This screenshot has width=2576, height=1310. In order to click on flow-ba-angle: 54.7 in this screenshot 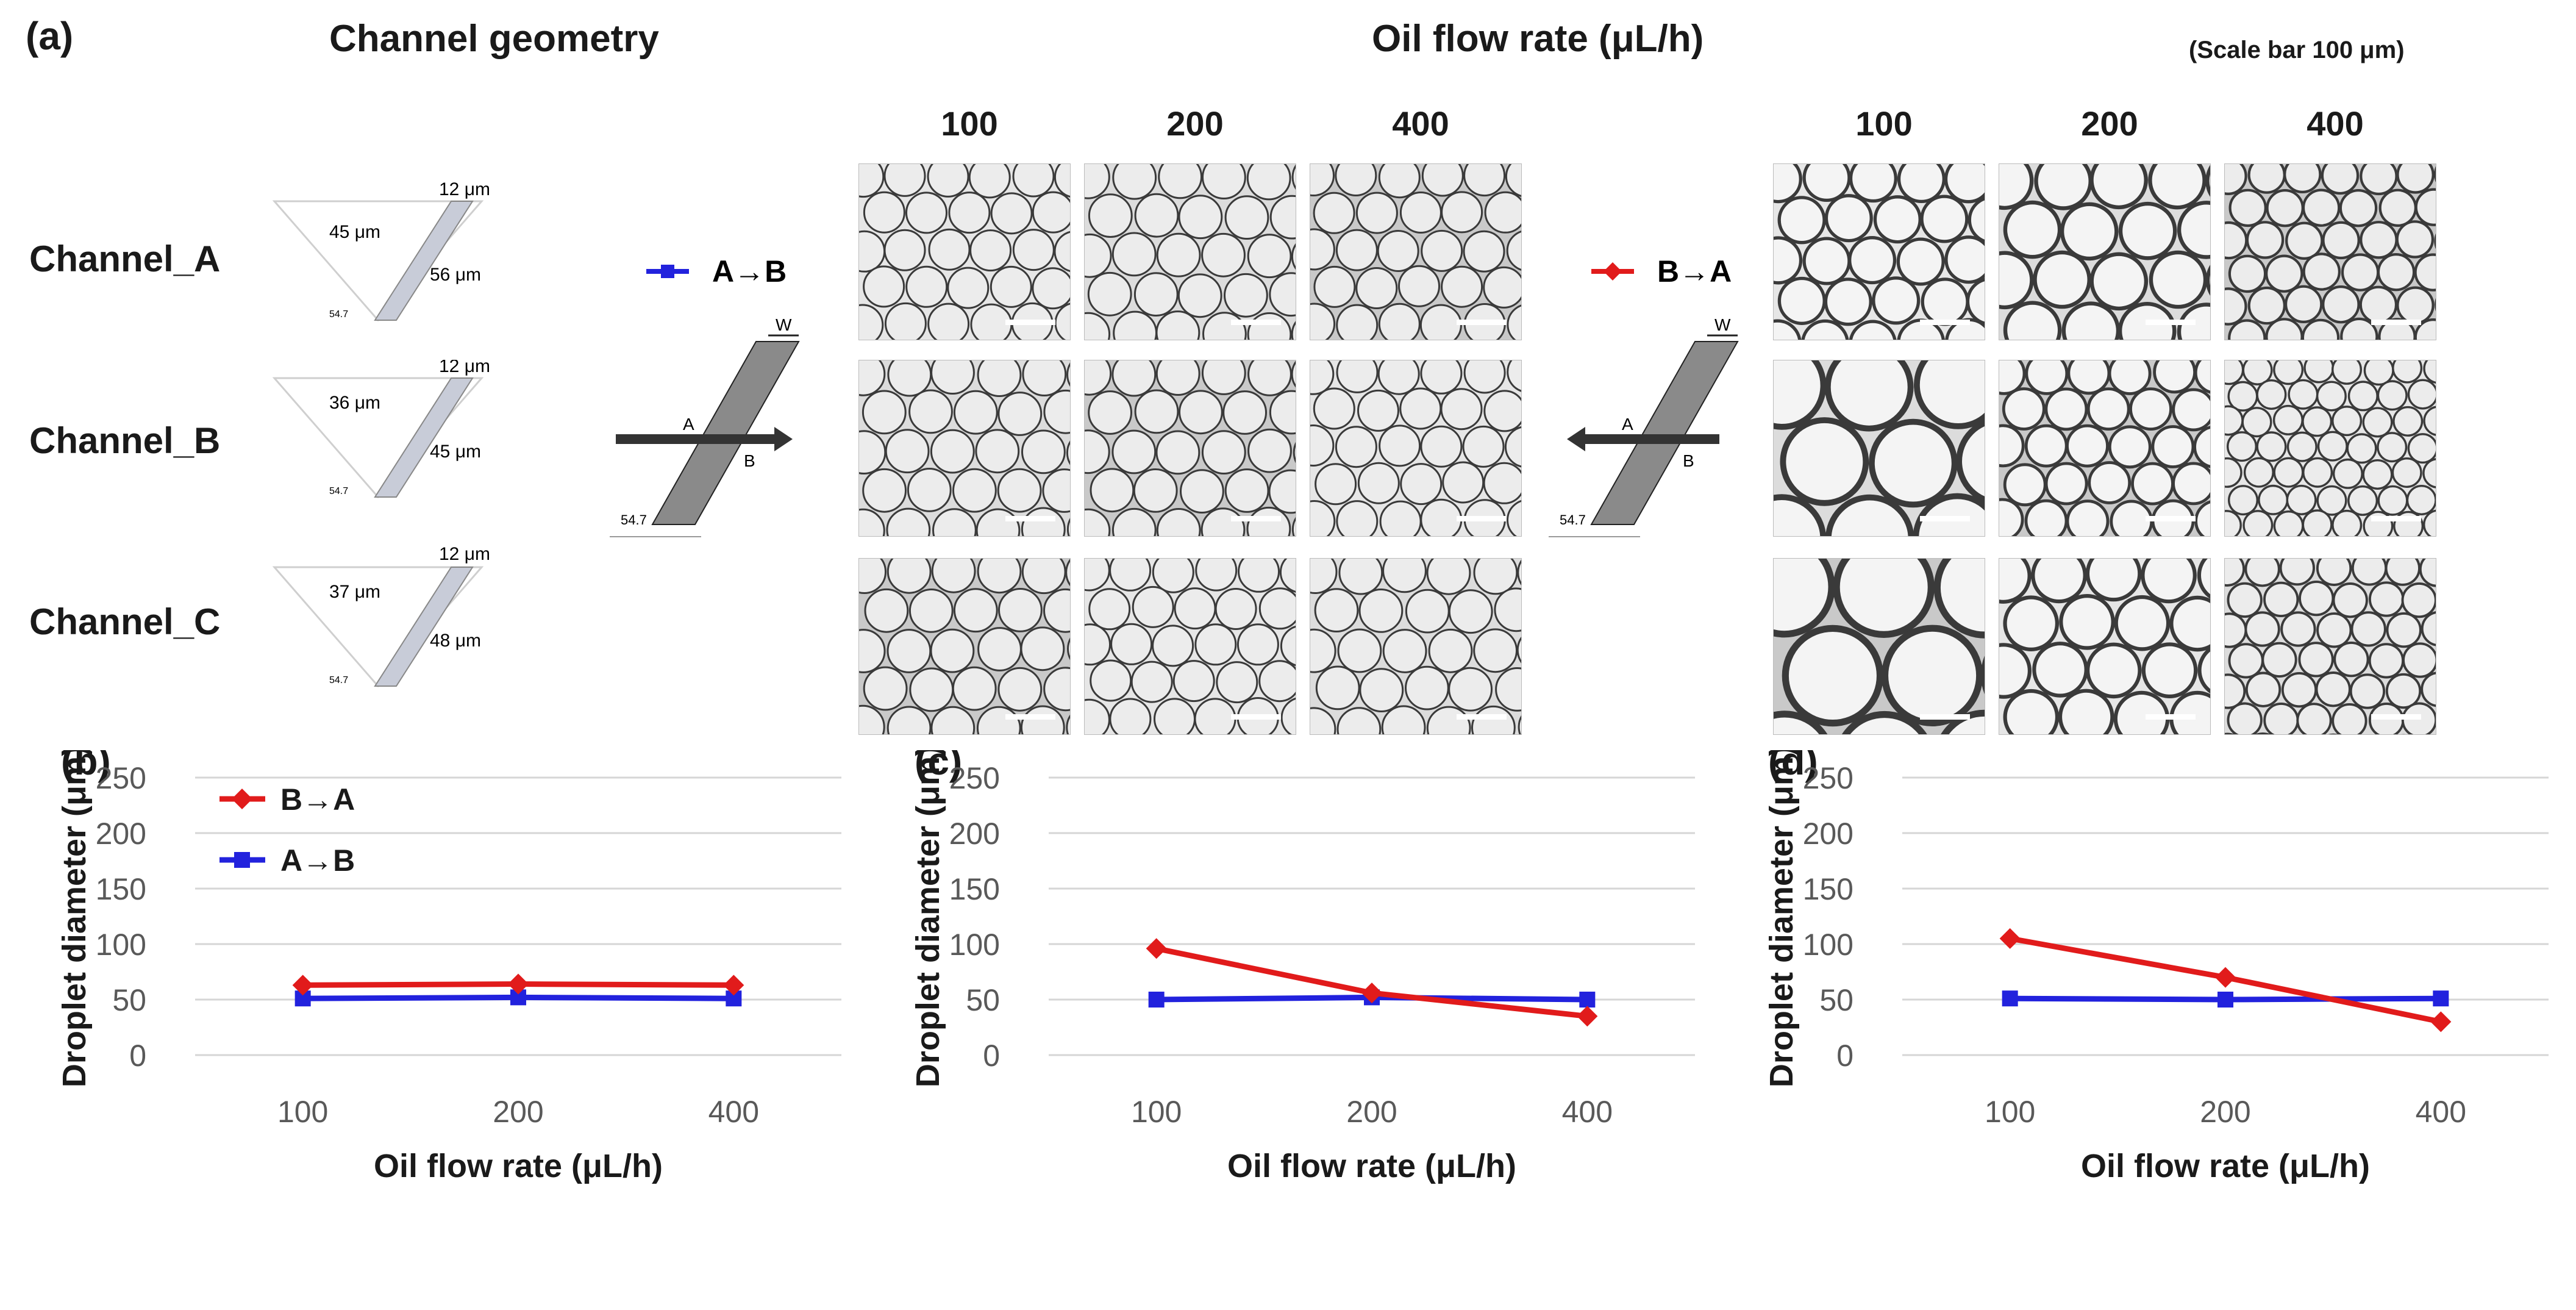, I will do `click(1573, 520)`.